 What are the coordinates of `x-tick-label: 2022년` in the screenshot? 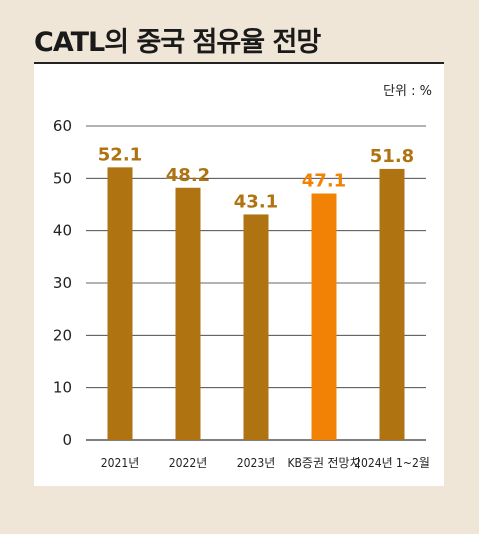 It's located at (188, 463).